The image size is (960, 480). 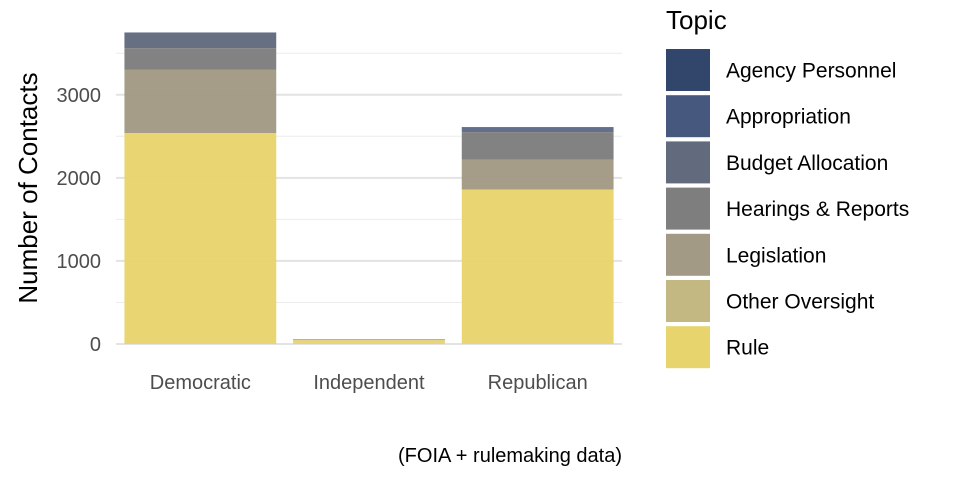 What do you see at coordinates (537, 174) in the screenshot?
I see `bar-segment-republican-legislation` at bounding box center [537, 174].